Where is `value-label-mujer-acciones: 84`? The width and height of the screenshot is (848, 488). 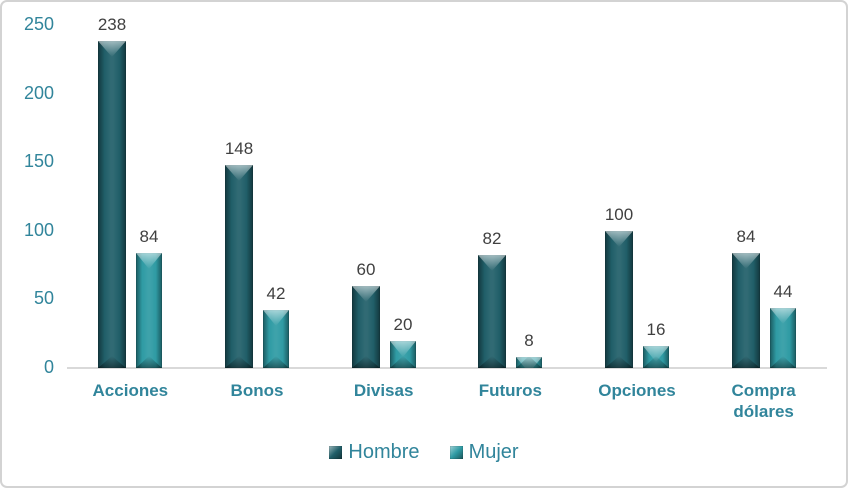 value-label-mujer-acciones: 84 is located at coordinates (149, 236).